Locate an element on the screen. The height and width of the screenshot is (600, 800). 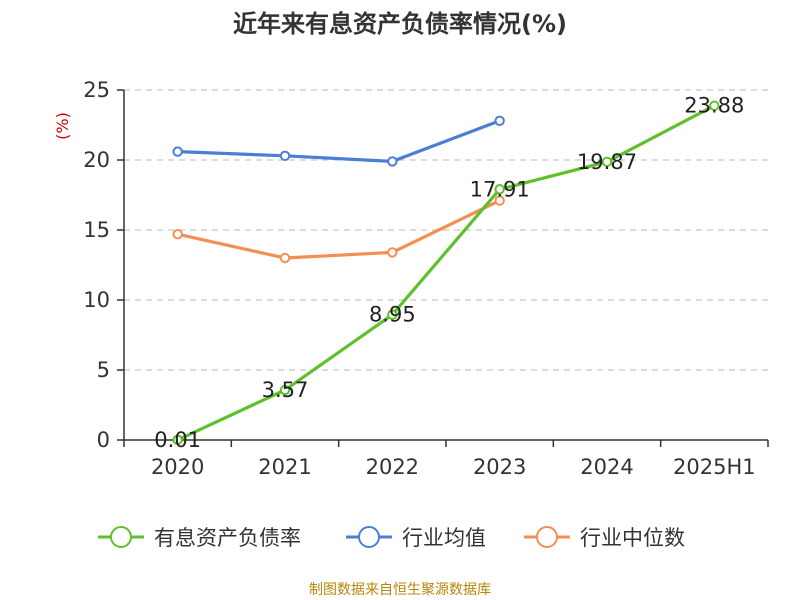
legend: 有息资产负债率 行业均值 行业中位数 is located at coordinates (391, 538).